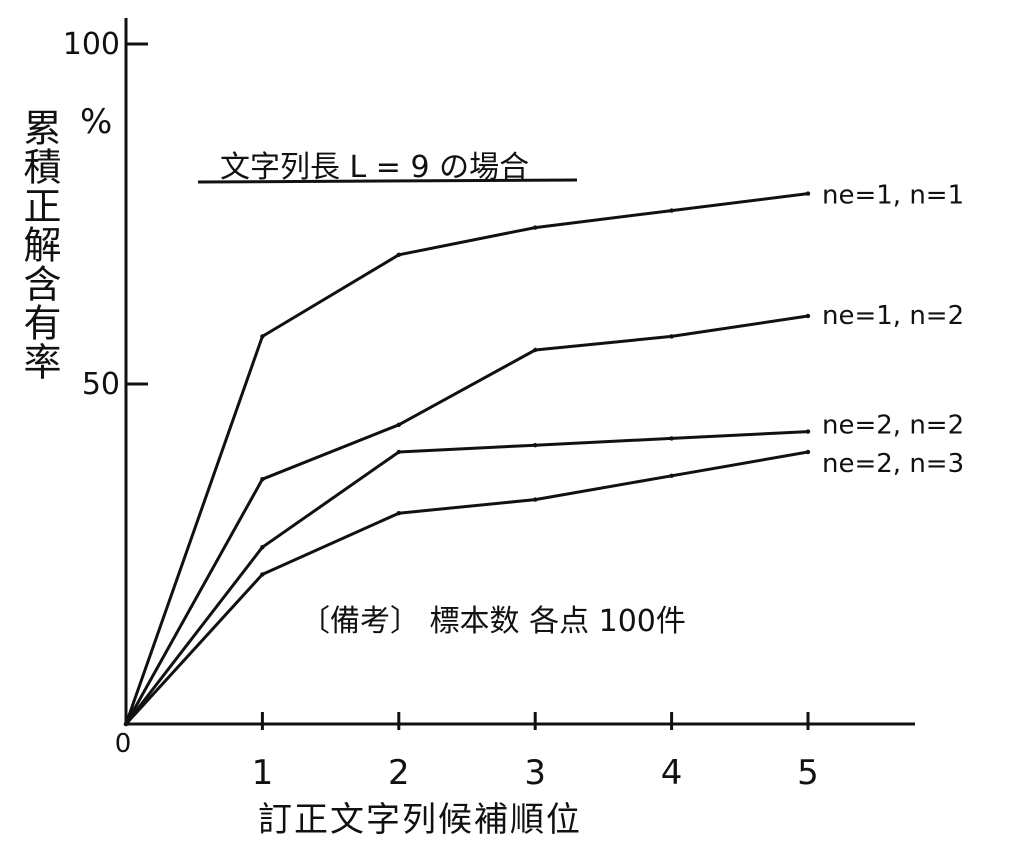 The width and height of the screenshot is (1018, 850). I want to click on x-tick-label: 1, so click(263, 773).